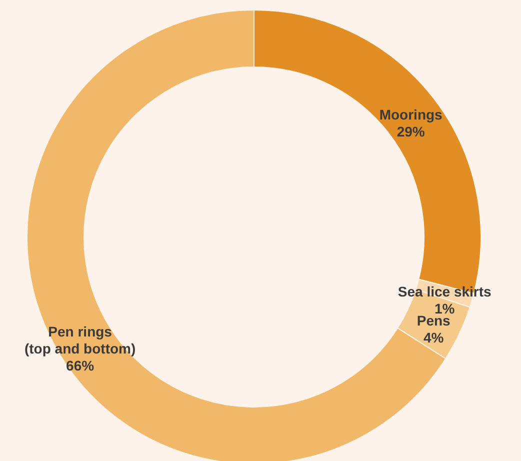 This screenshot has height=461, width=521. What do you see at coordinates (80, 366) in the screenshot?
I see `data-label: 66%` at bounding box center [80, 366].